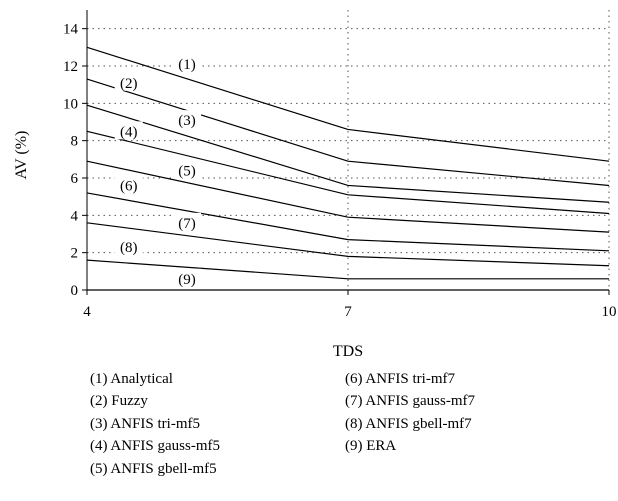 The image size is (618, 501). I want to click on y-tick-label: 10, so click(70, 104).